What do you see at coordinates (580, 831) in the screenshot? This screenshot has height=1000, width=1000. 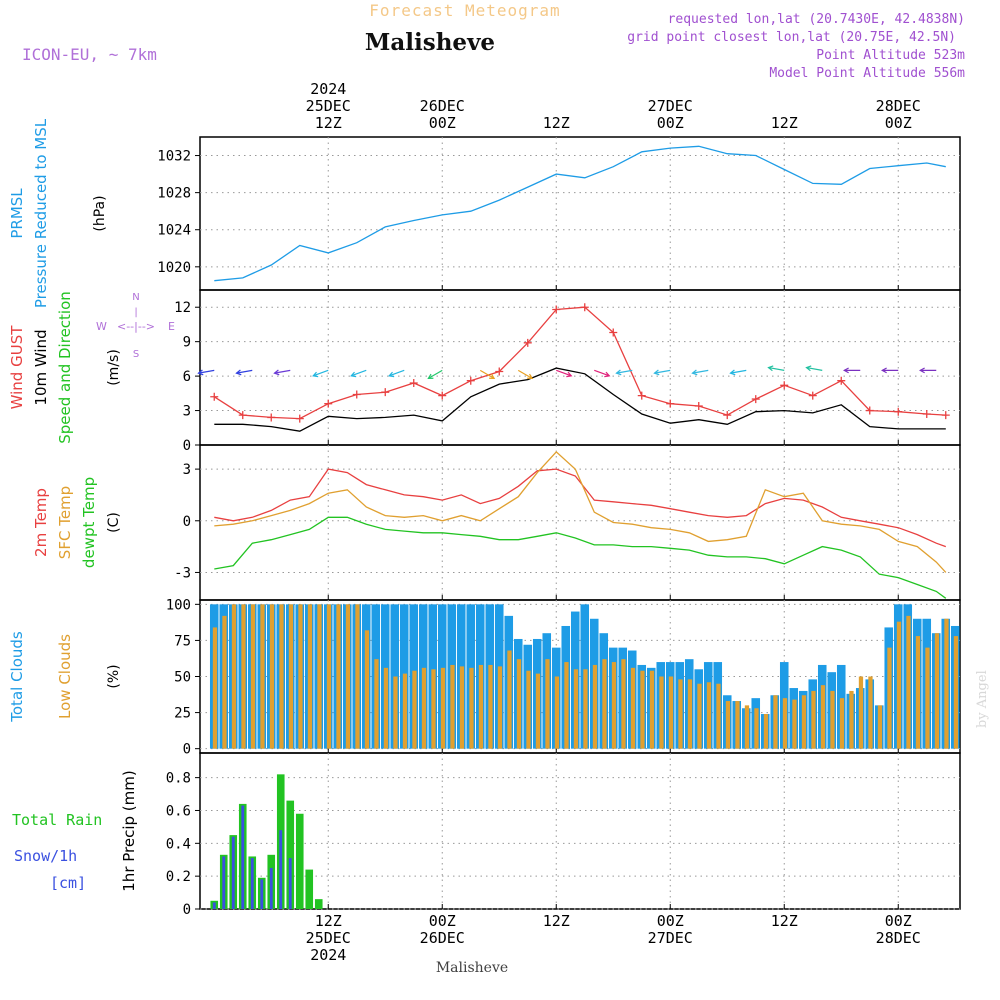 I see `precipitation-frame` at bounding box center [580, 831].